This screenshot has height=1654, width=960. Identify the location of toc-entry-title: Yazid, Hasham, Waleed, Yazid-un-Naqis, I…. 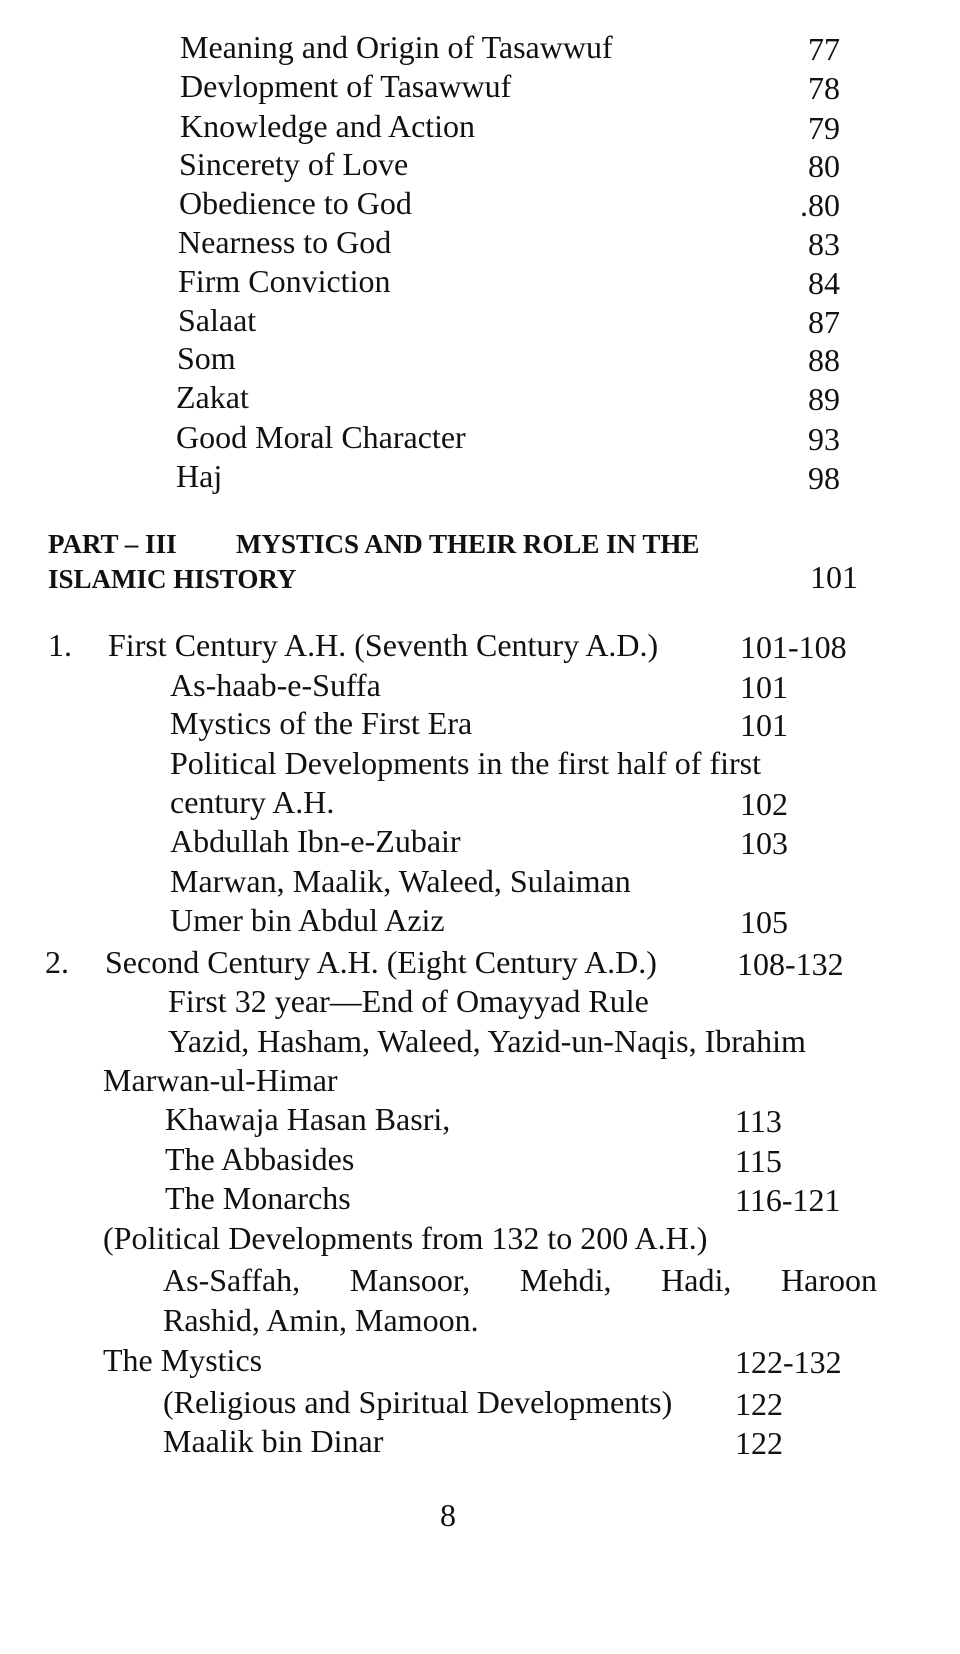
(487, 1041).